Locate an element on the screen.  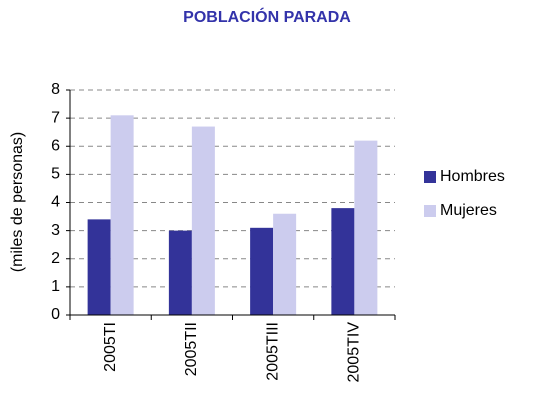
legend-label: Hombres is located at coordinates (472, 176).